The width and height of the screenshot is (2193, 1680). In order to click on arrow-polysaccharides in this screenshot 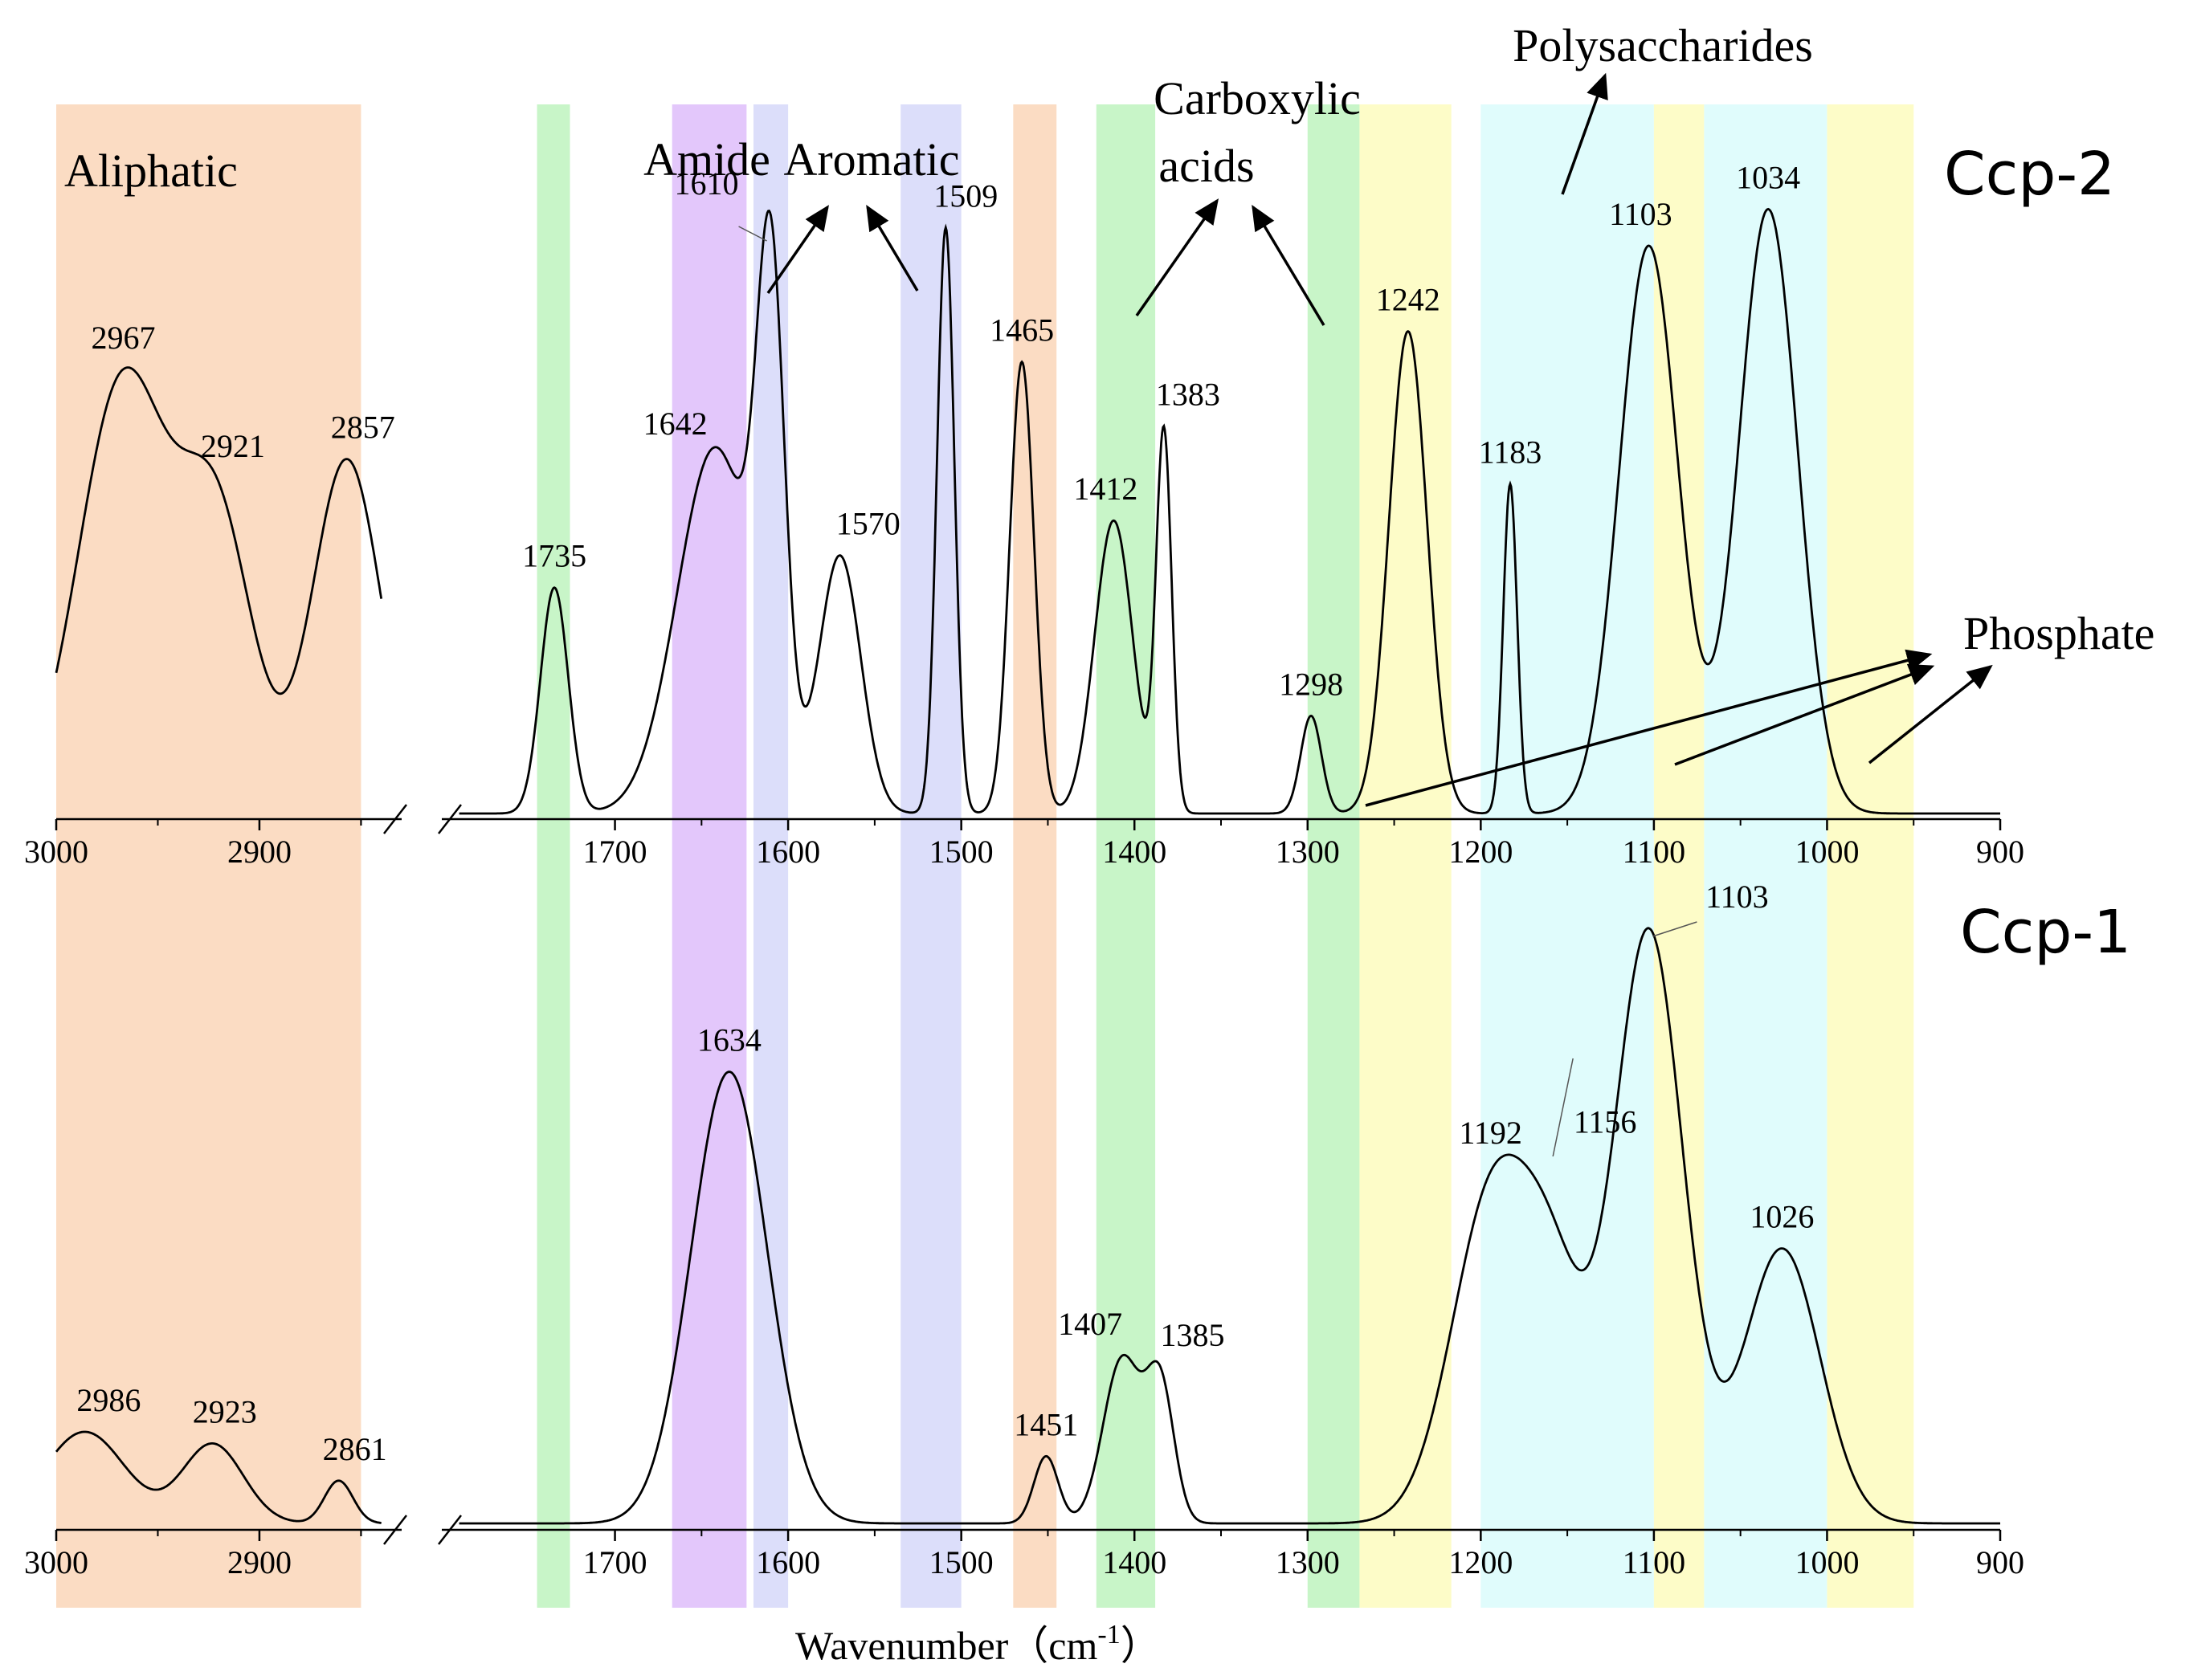, I will do `click(1584, 133)`.